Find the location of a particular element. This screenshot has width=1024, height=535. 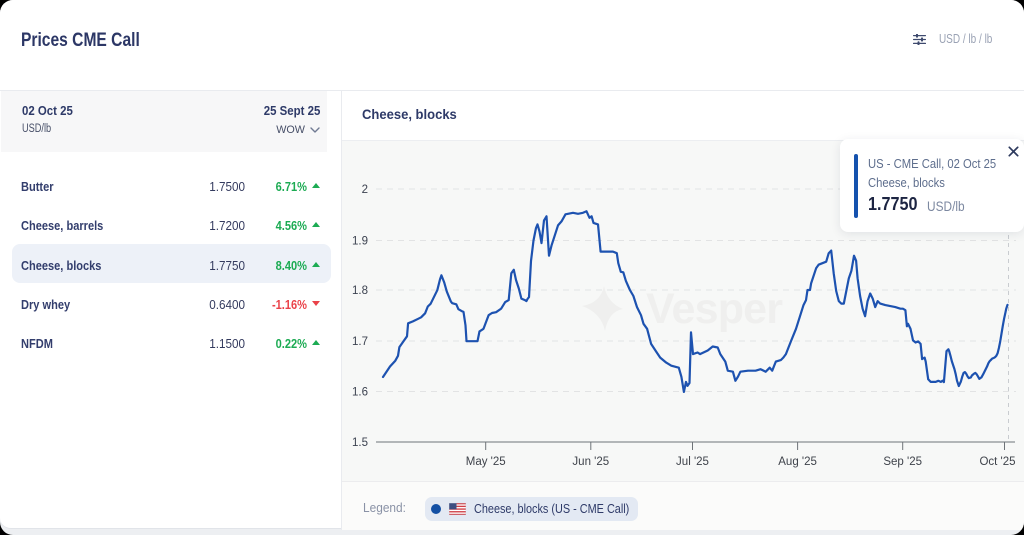

svg-text: Vesper is located at coordinates (714, 309).